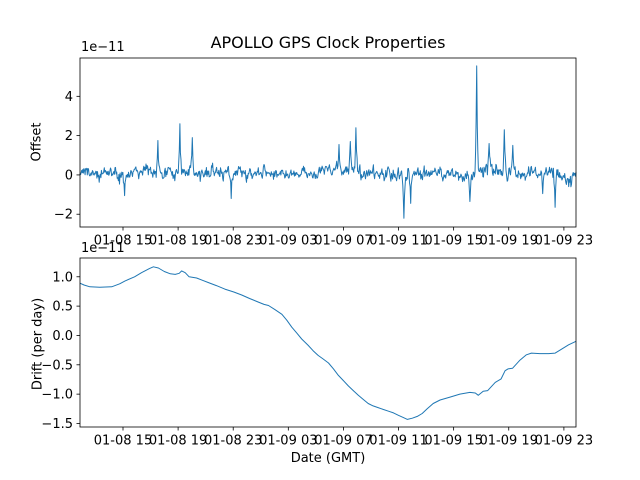  What do you see at coordinates (178, 441) in the screenshot?
I see `drift-x-tick-label: 01-08 19` at bounding box center [178, 441].